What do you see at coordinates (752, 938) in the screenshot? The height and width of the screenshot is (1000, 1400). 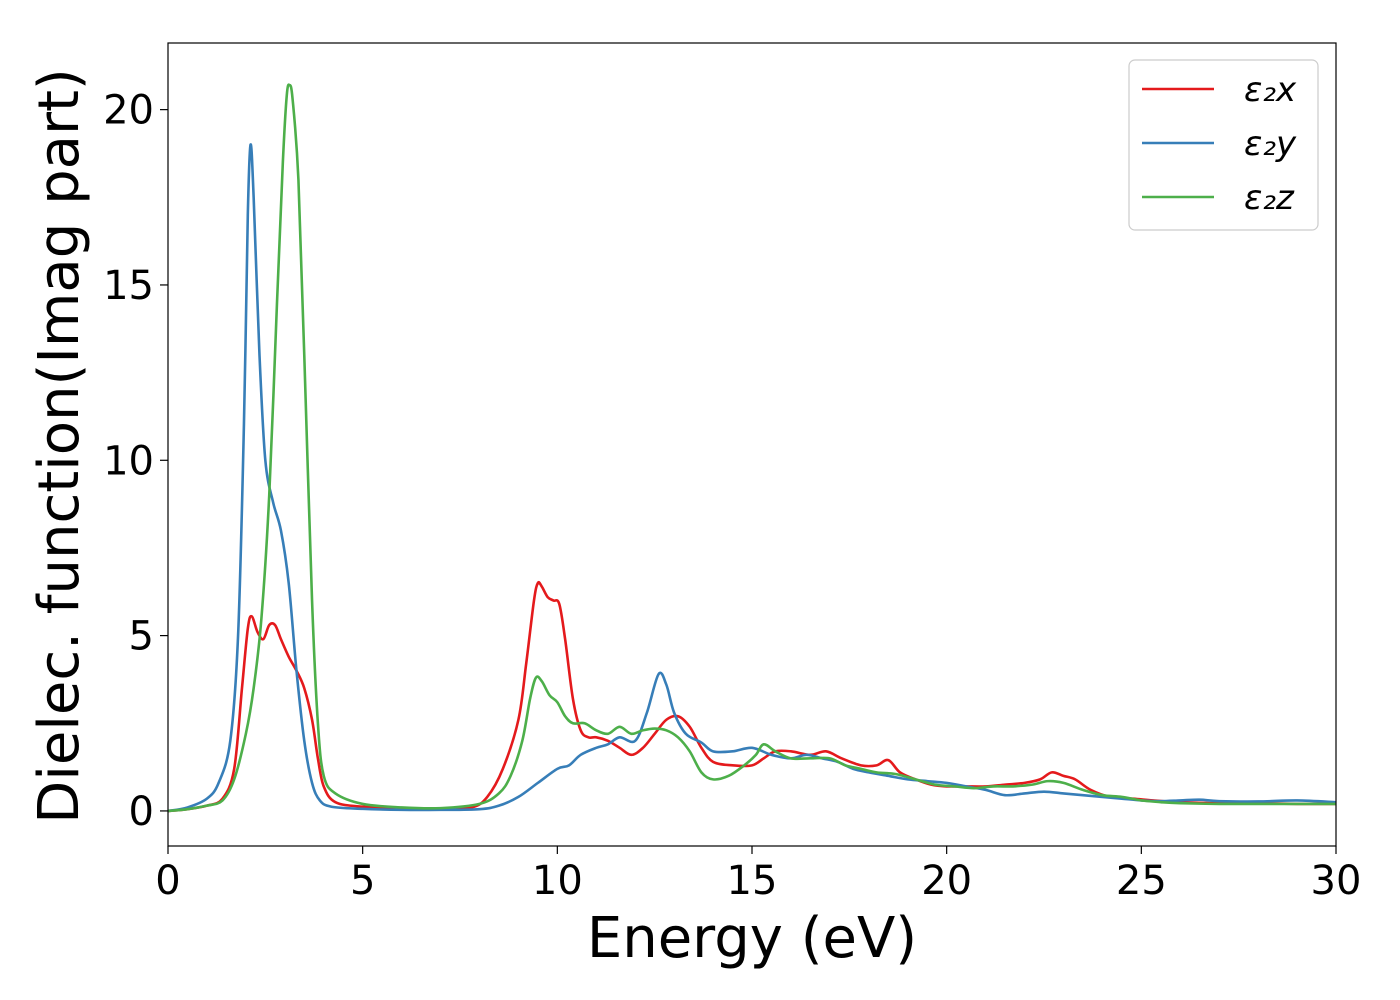 I see `x-axis-label: Energy (eV)` at bounding box center [752, 938].